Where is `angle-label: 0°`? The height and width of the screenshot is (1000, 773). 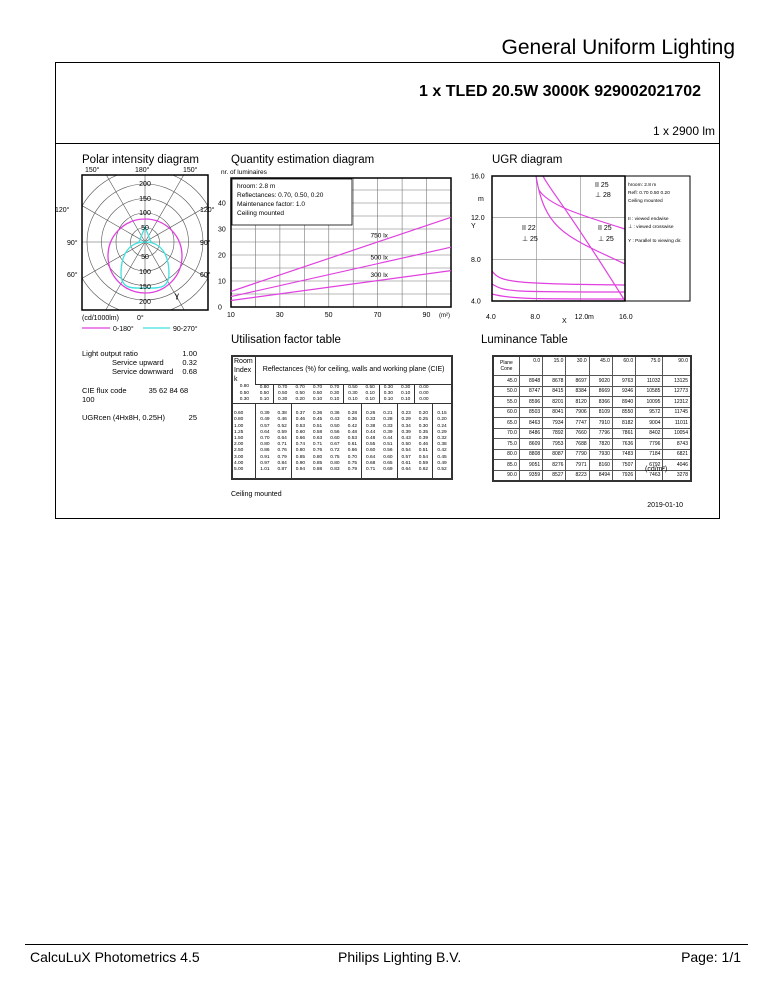 angle-label: 0° is located at coordinates (140, 318).